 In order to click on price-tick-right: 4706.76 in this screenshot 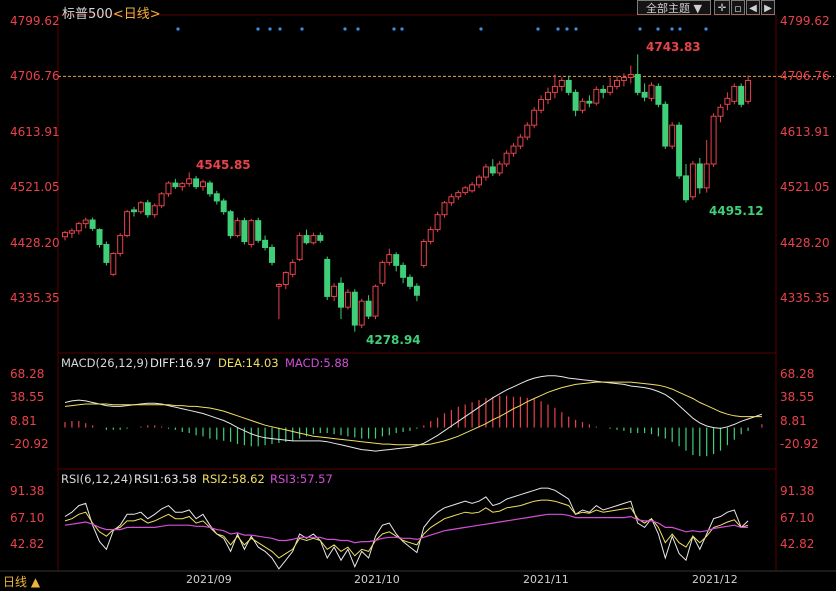, I will do `click(805, 76)`.